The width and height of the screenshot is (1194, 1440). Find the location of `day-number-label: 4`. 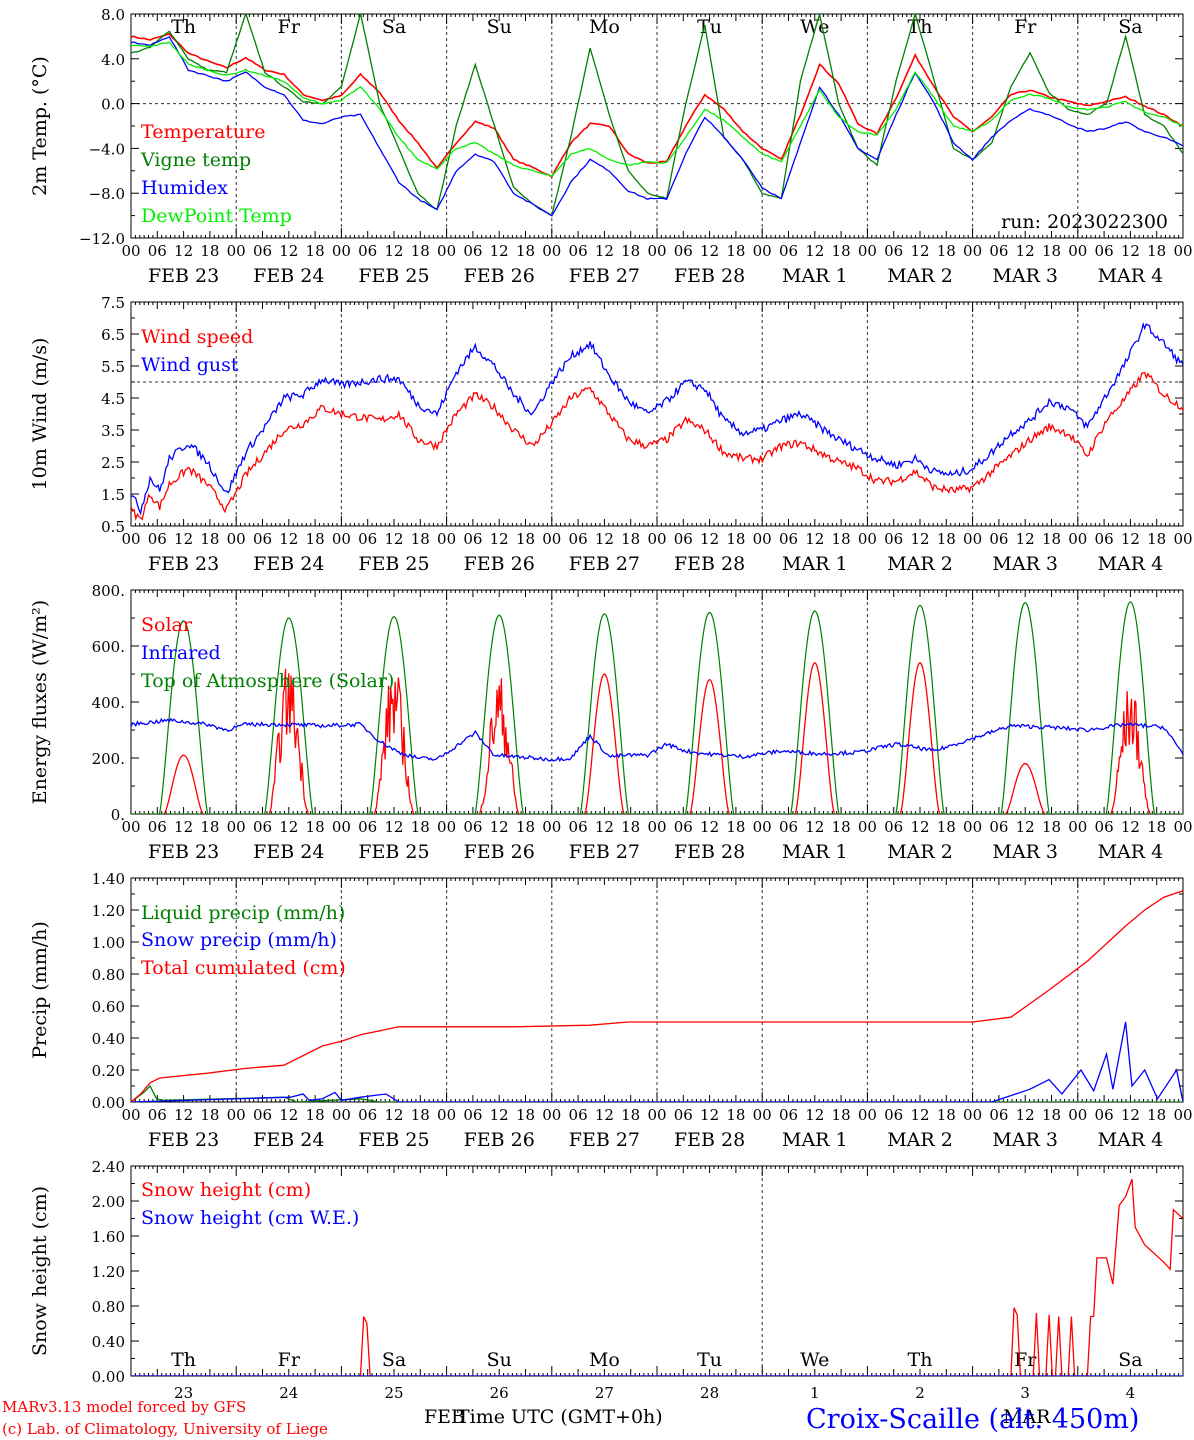

day-number-label: 4 is located at coordinates (1131, 1393).